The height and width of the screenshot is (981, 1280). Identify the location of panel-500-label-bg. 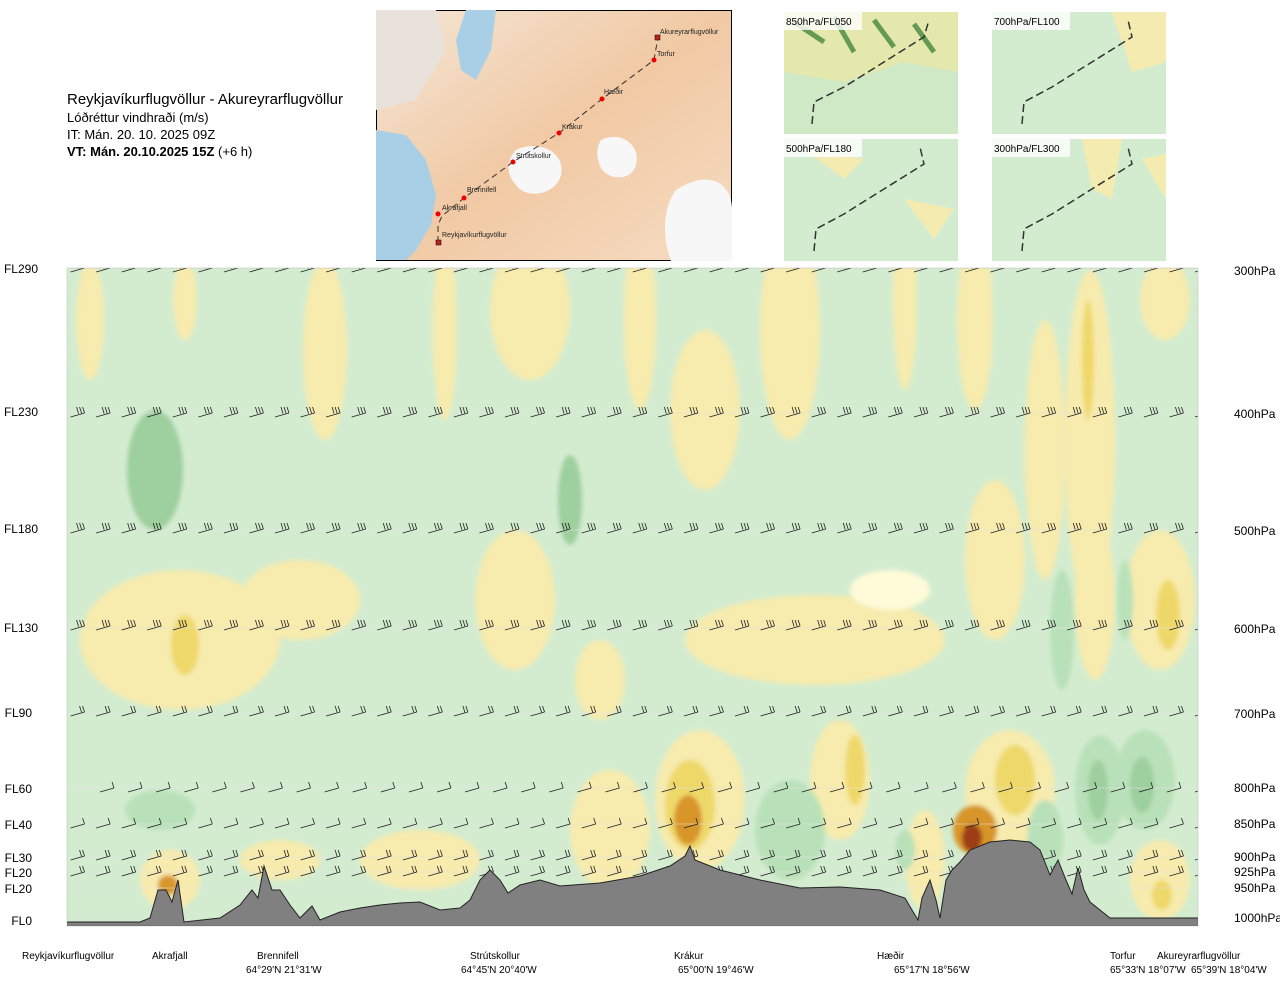
(823, 148).